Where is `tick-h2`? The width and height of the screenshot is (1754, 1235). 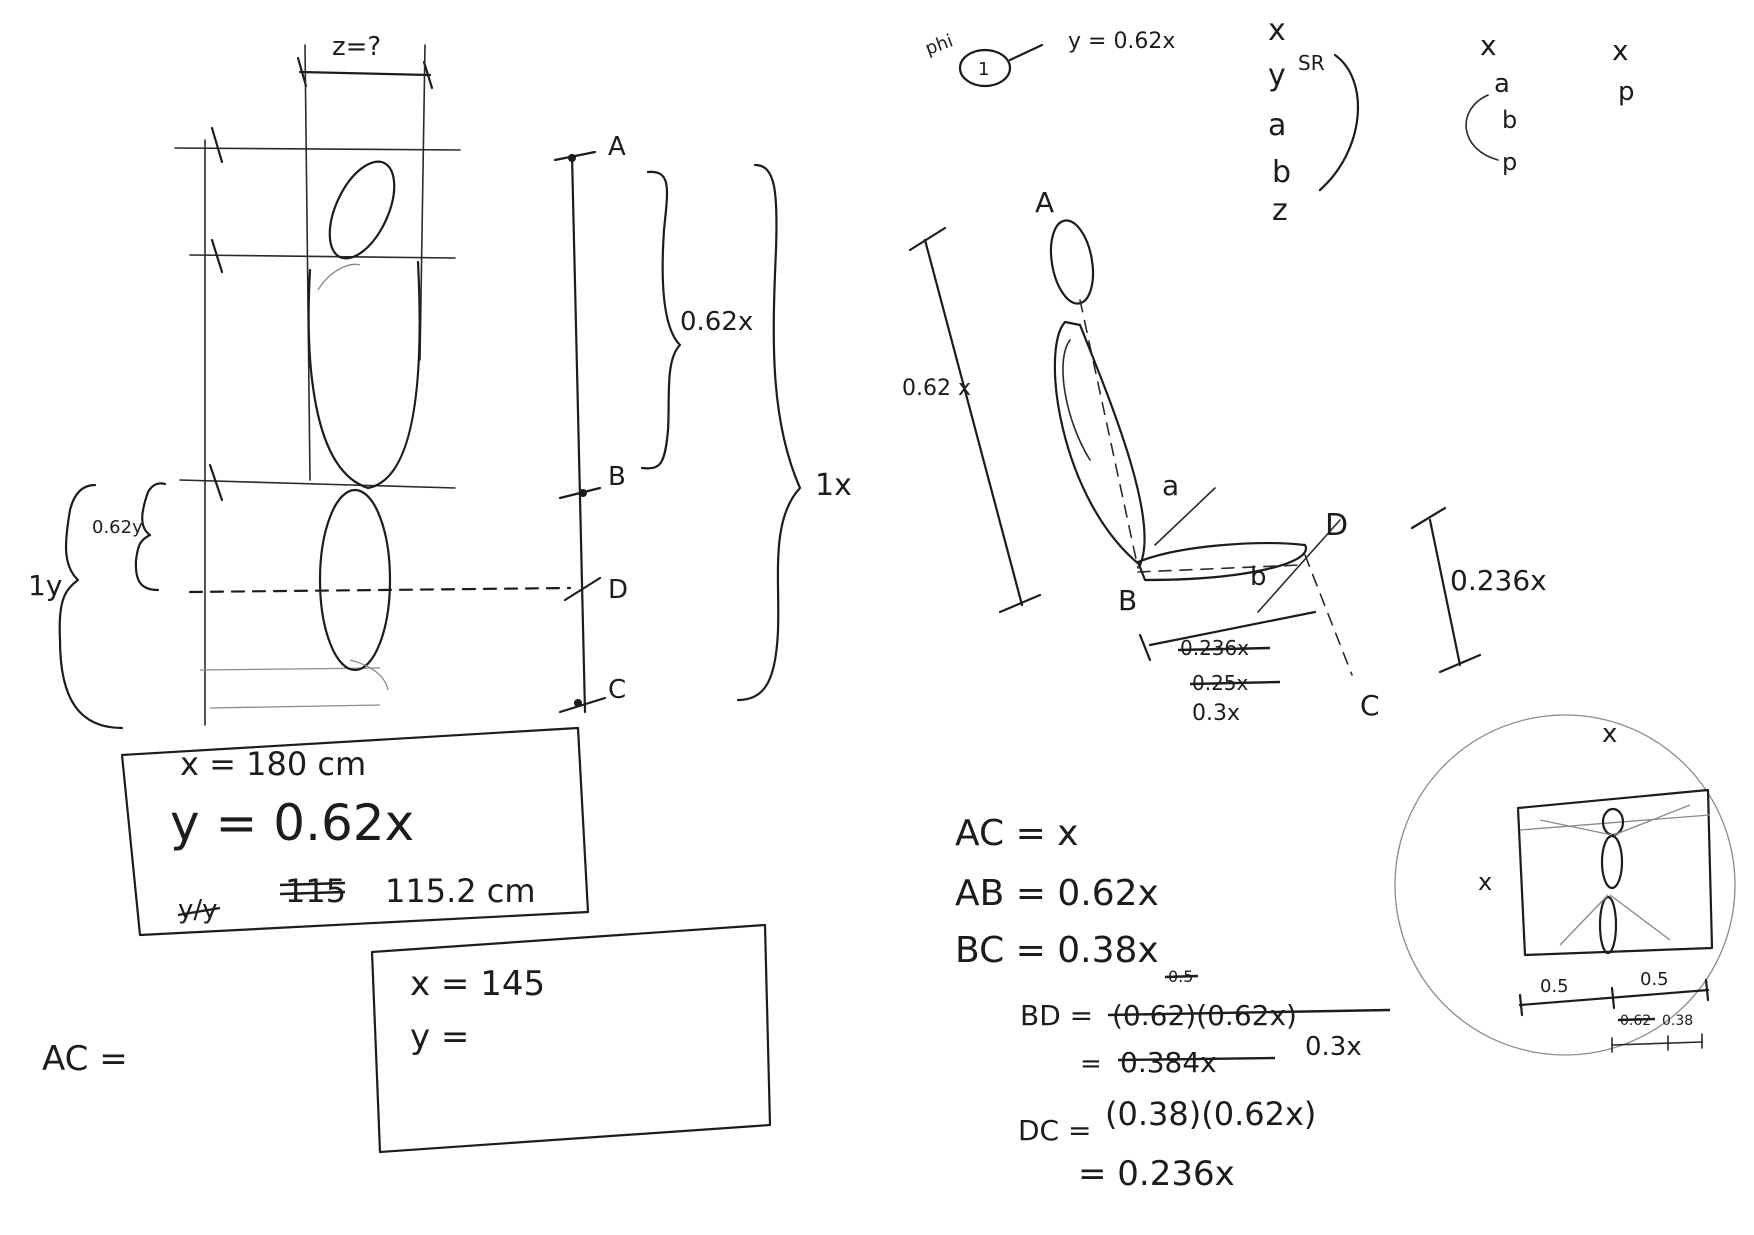
tick-h2 is located at coordinates (217, 256).